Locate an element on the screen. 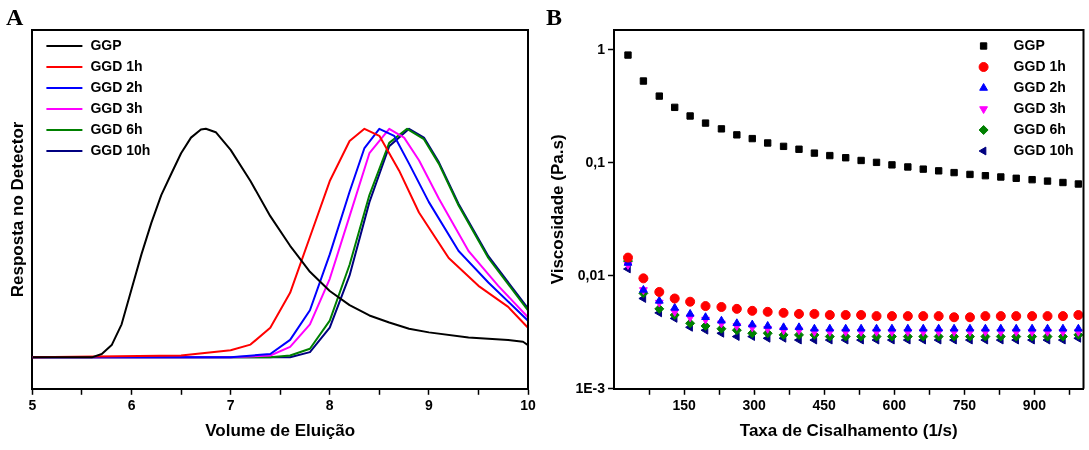 The height and width of the screenshot is (450, 1089). x-tick-label: 900 is located at coordinates (1034, 405).